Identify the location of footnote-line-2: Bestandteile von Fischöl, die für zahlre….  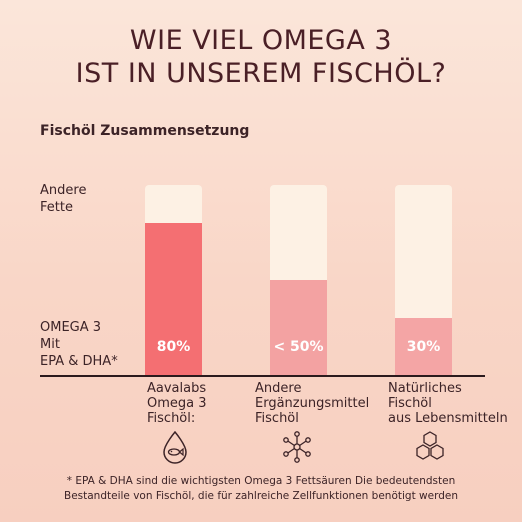
(260, 496).